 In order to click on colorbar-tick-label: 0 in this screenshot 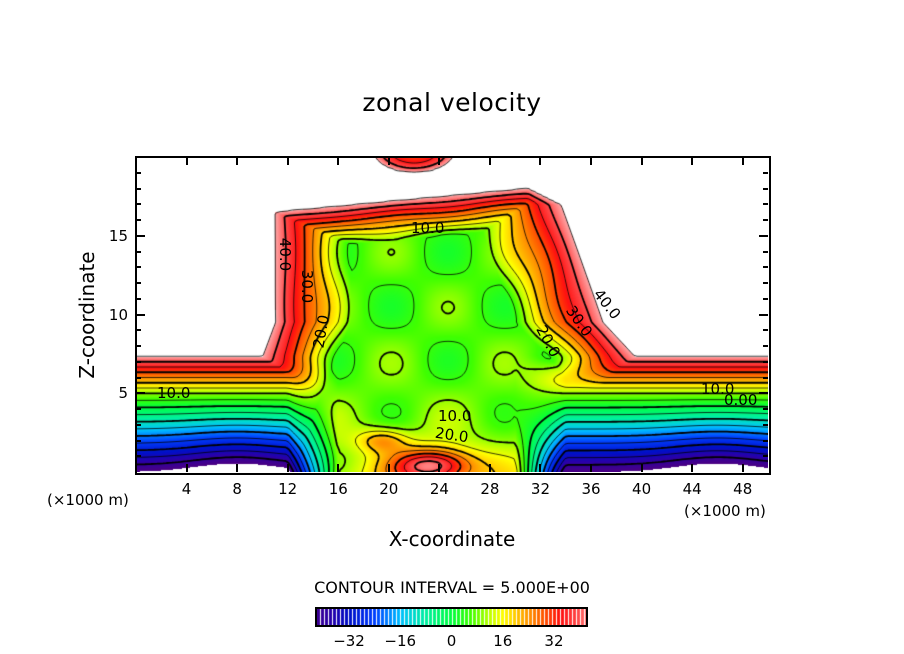, I will do `click(451, 641)`.